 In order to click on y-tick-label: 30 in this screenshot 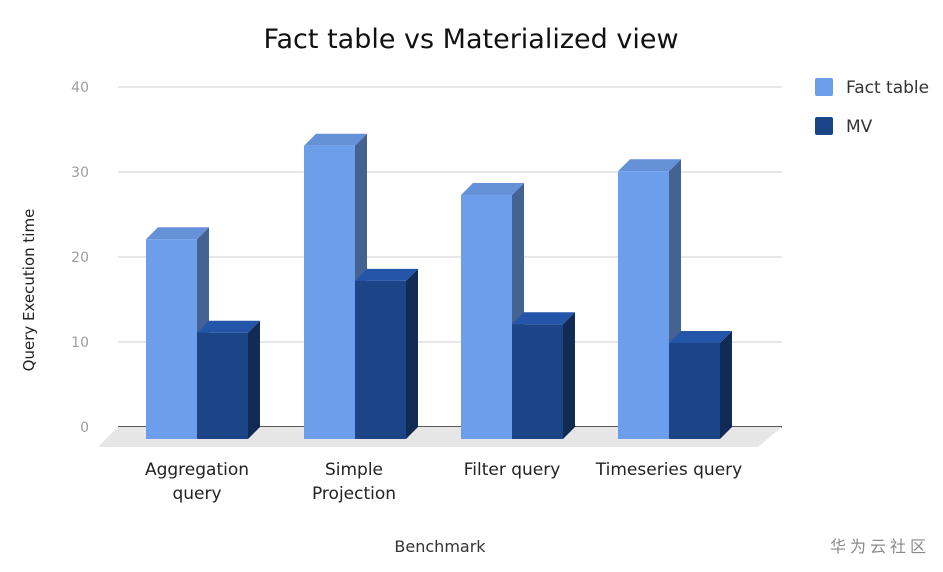, I will do `click(80, 173)`.